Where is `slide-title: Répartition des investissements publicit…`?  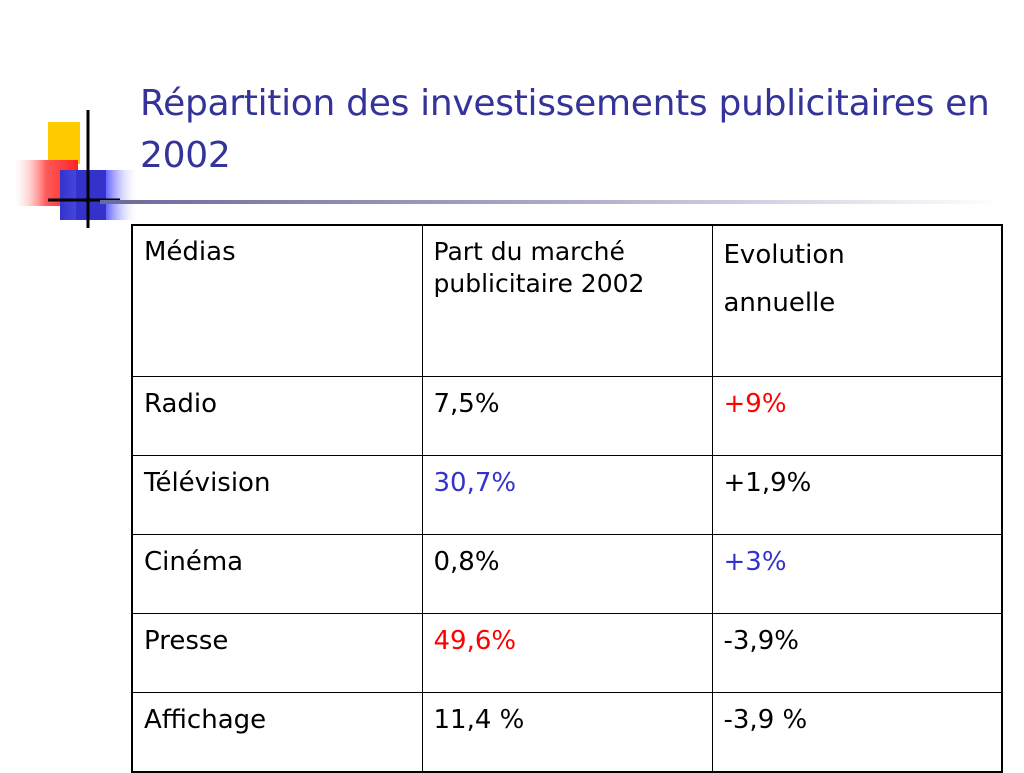 slide-title: Répartition des investissements publicit… is located at coordinates (565, 129).